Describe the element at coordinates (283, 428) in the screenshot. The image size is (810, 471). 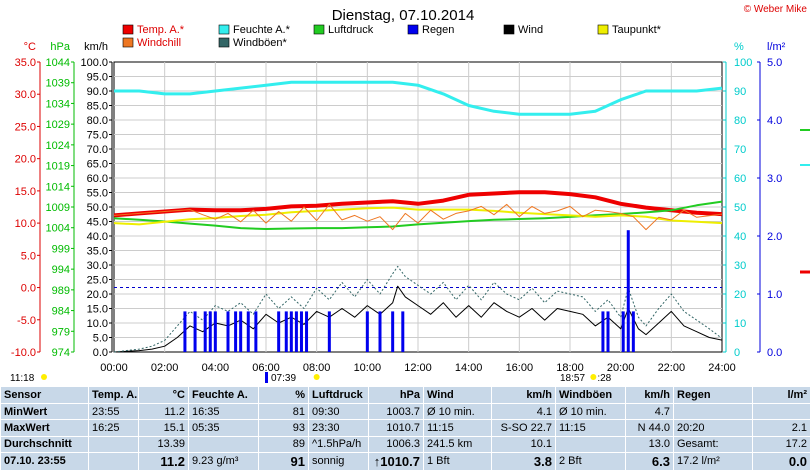
I see `stats-cell: 93` at that location.